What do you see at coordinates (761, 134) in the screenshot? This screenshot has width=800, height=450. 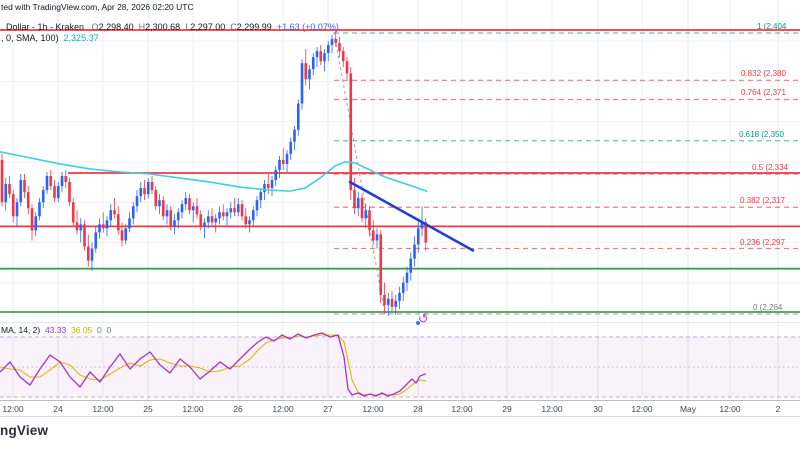 I see `fib-level-label: 0.618 (2,350` at bounding box center [761, 134].